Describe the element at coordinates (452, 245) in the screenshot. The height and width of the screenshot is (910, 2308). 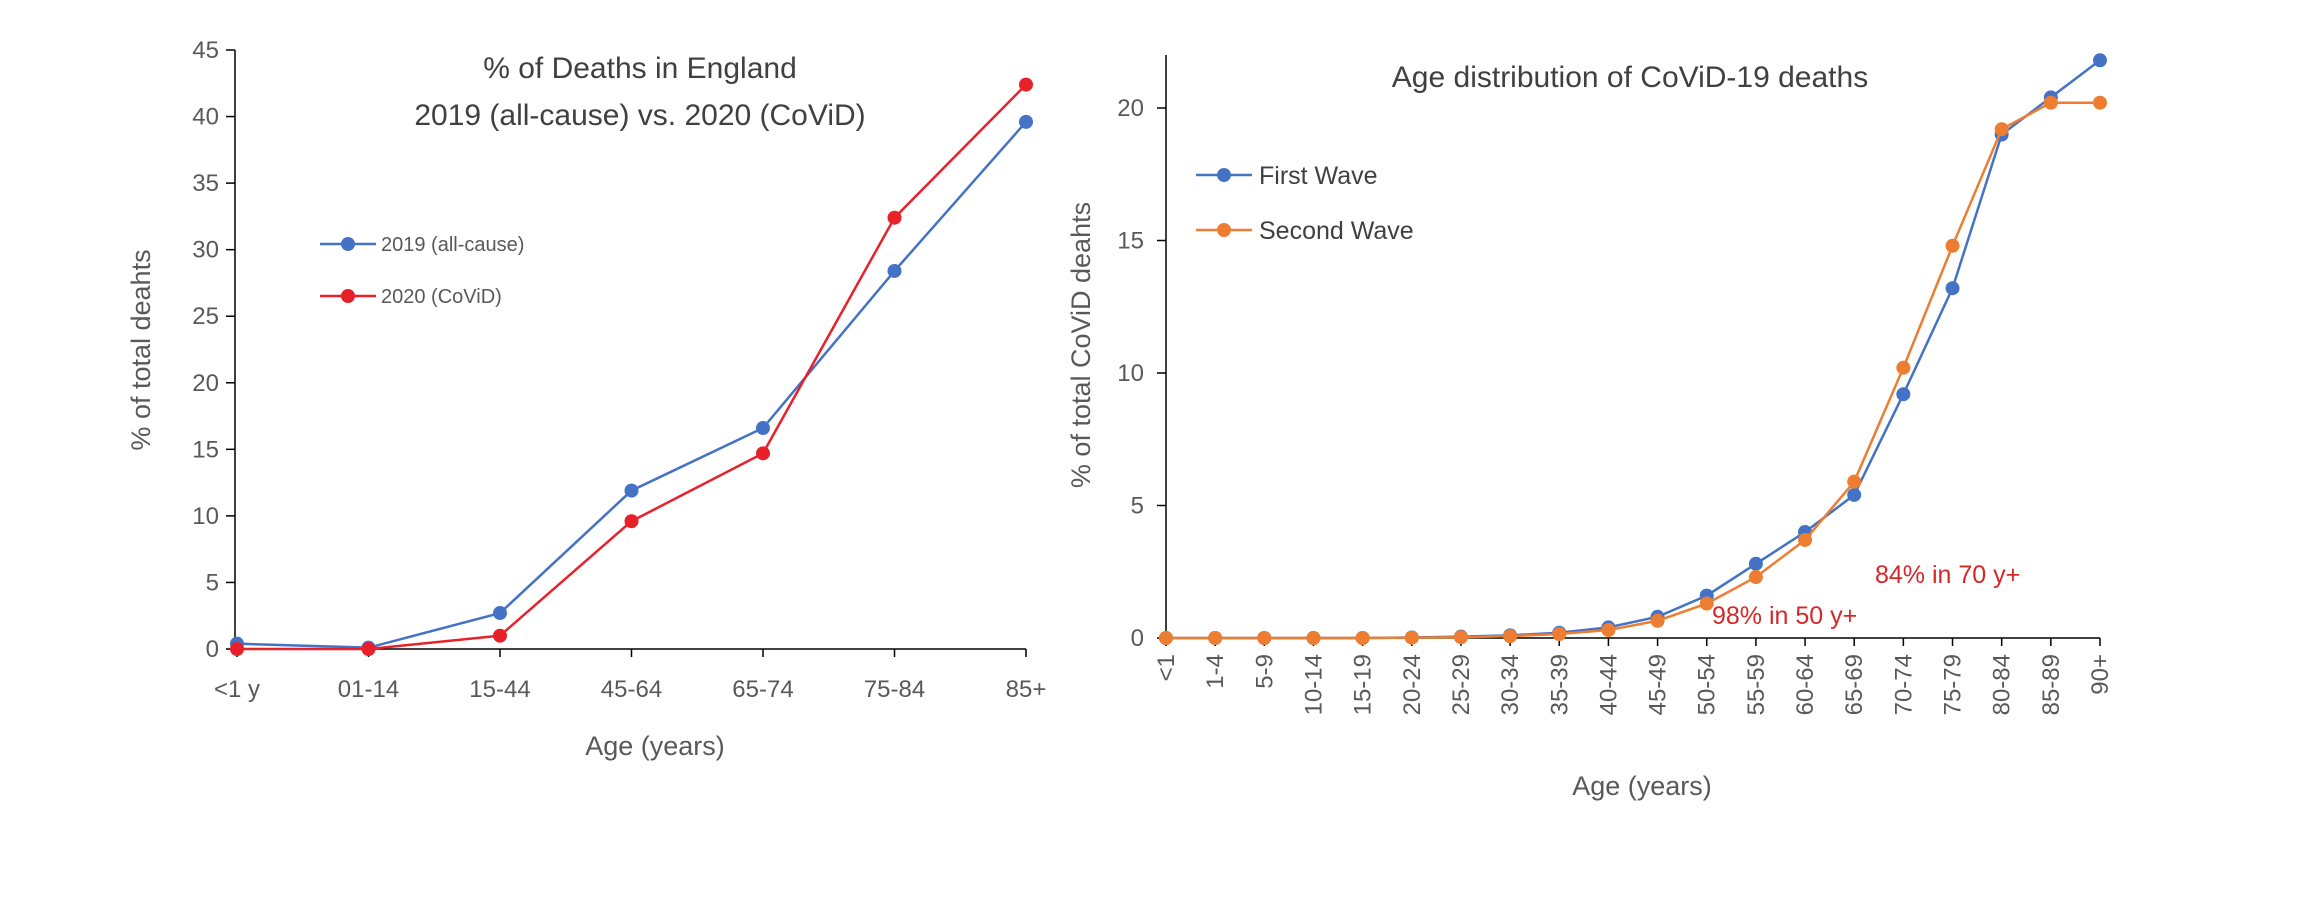
I see `chart1-legend-label-2019: 2019 (all-cause)` at that location.